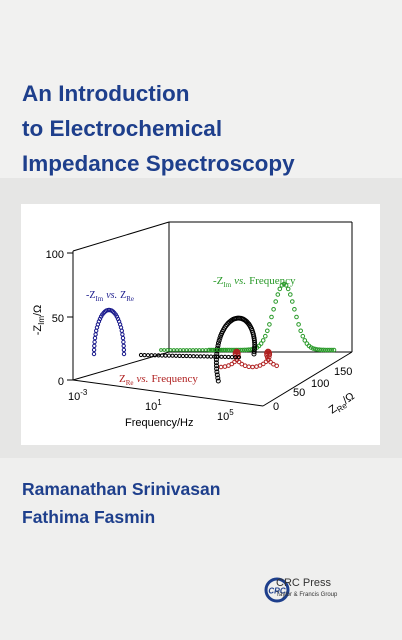 The image size is (402, 640). Describe the element at coordinates (121, 503) in the screenshot. I see `authors: Ramanathan Srinivasan Fathima Fasmin` at that location.